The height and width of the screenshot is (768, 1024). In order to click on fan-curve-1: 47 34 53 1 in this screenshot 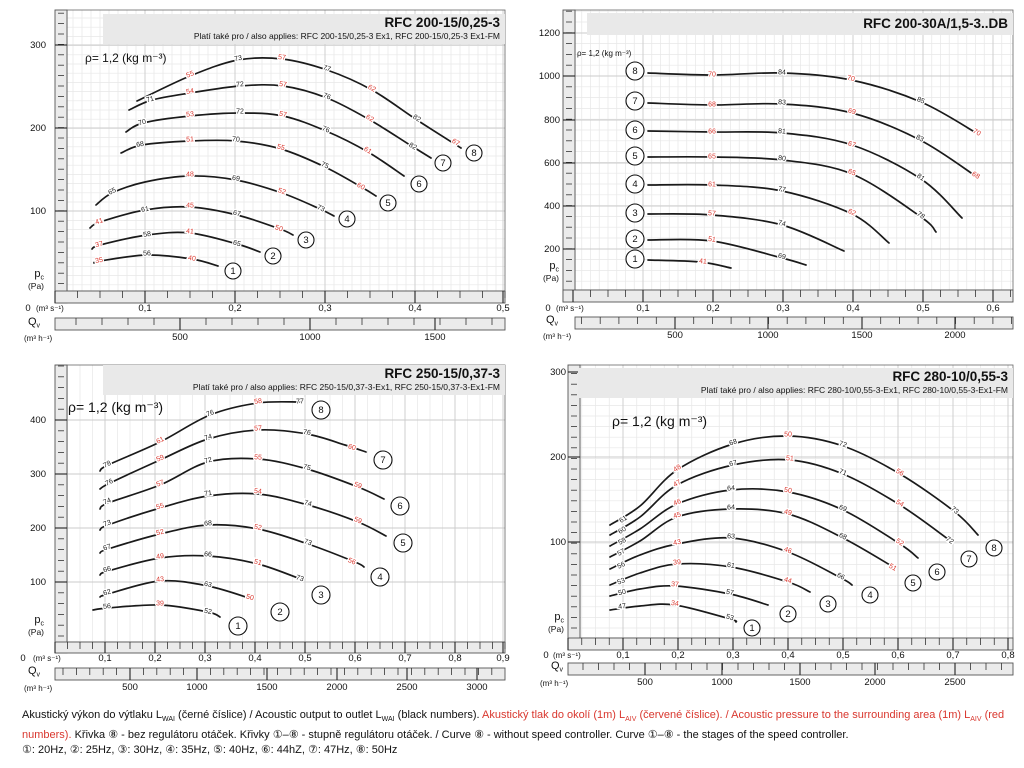, I will do `click(685, 618)`.